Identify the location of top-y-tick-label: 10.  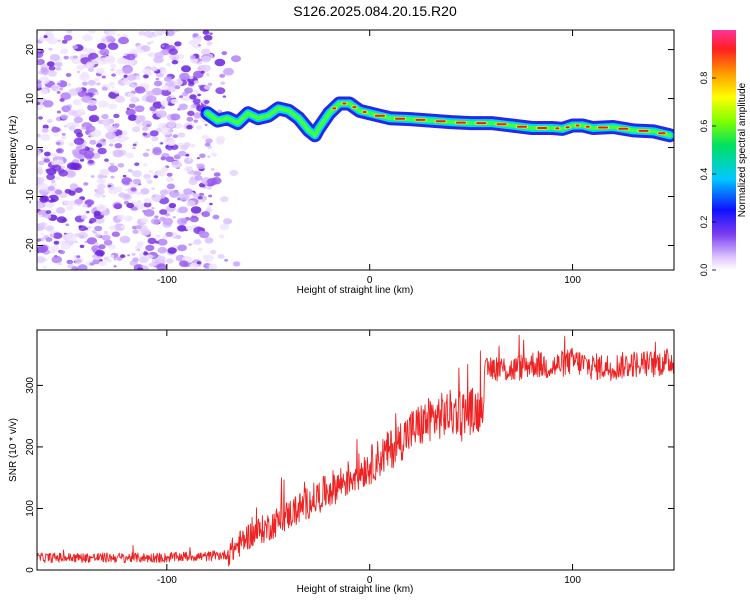
(30, 99).